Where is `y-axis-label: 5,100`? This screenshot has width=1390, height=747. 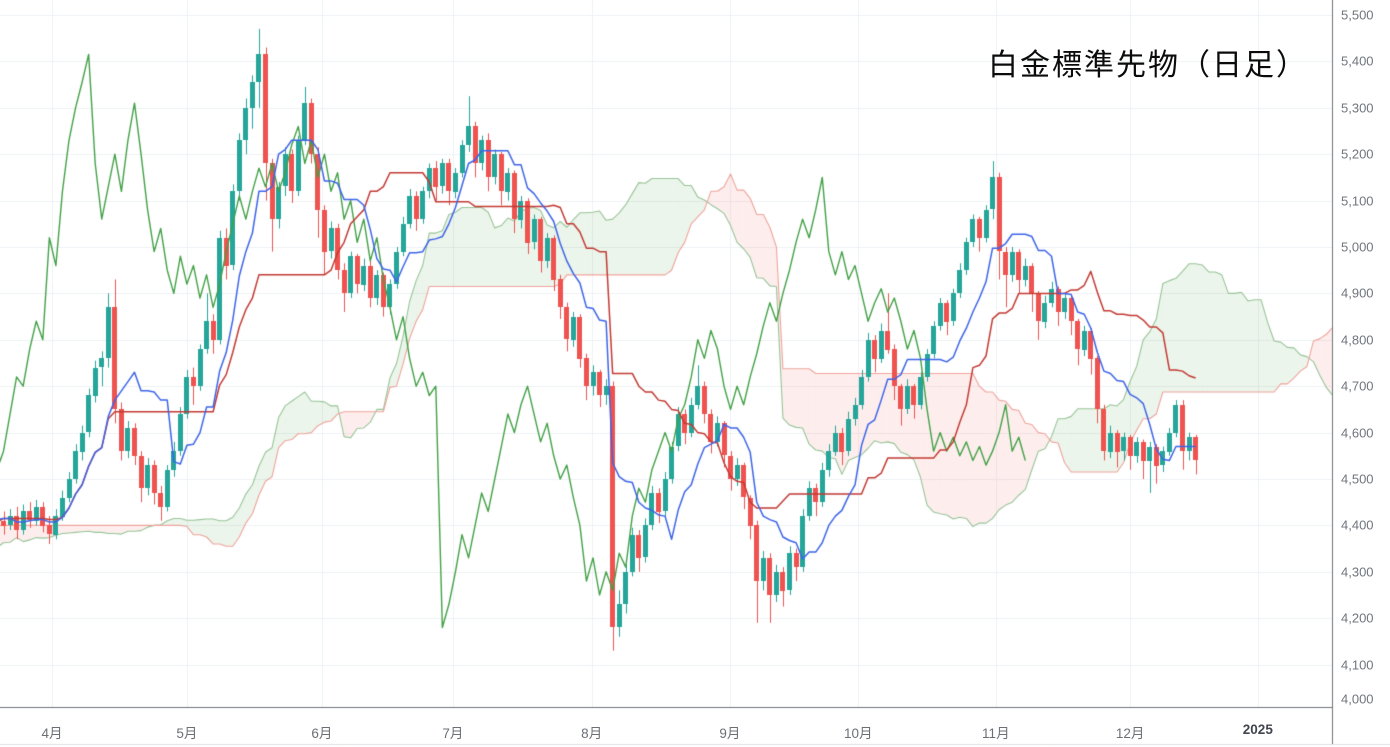
y-axis-label: 5,100 is located at coordinates (1357, 201).